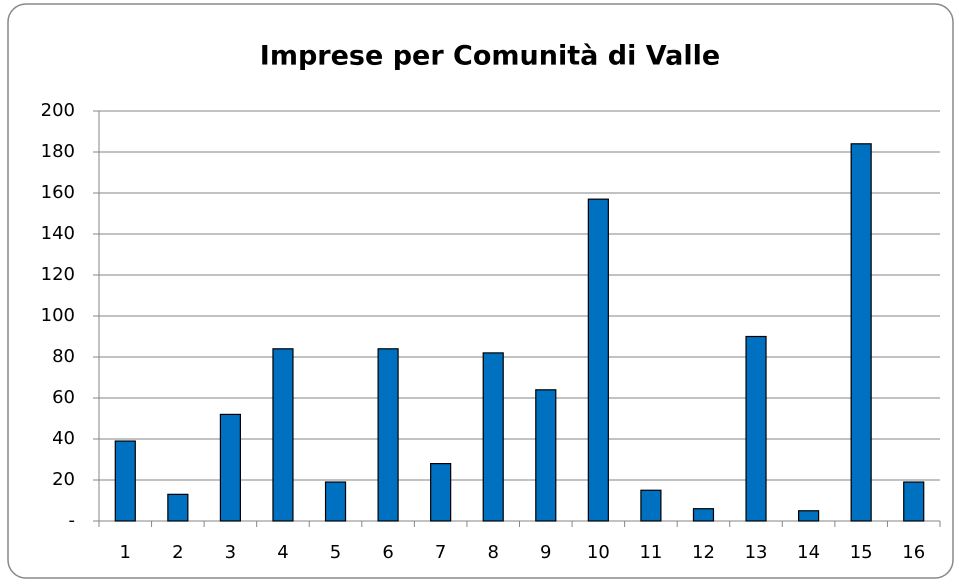 The image size is (959, 587). I want to click on x-tick-label: 13, so click(756, 552).